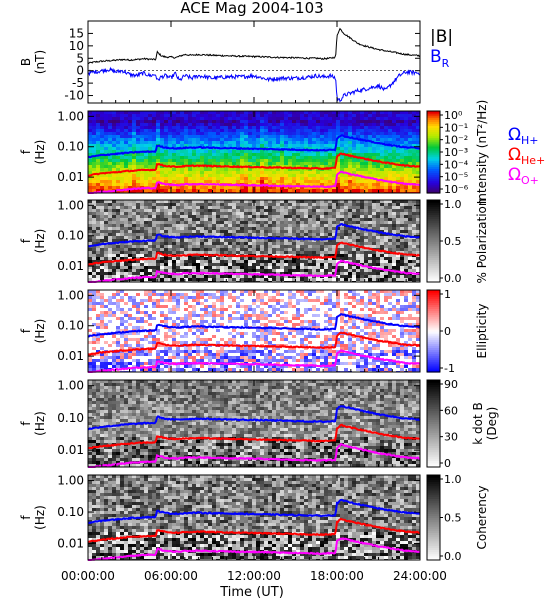 This screenshot has width=550, height=600. I want to click on colorbar-tick-label-intensity: 10⁻¹, so click(456, 127).